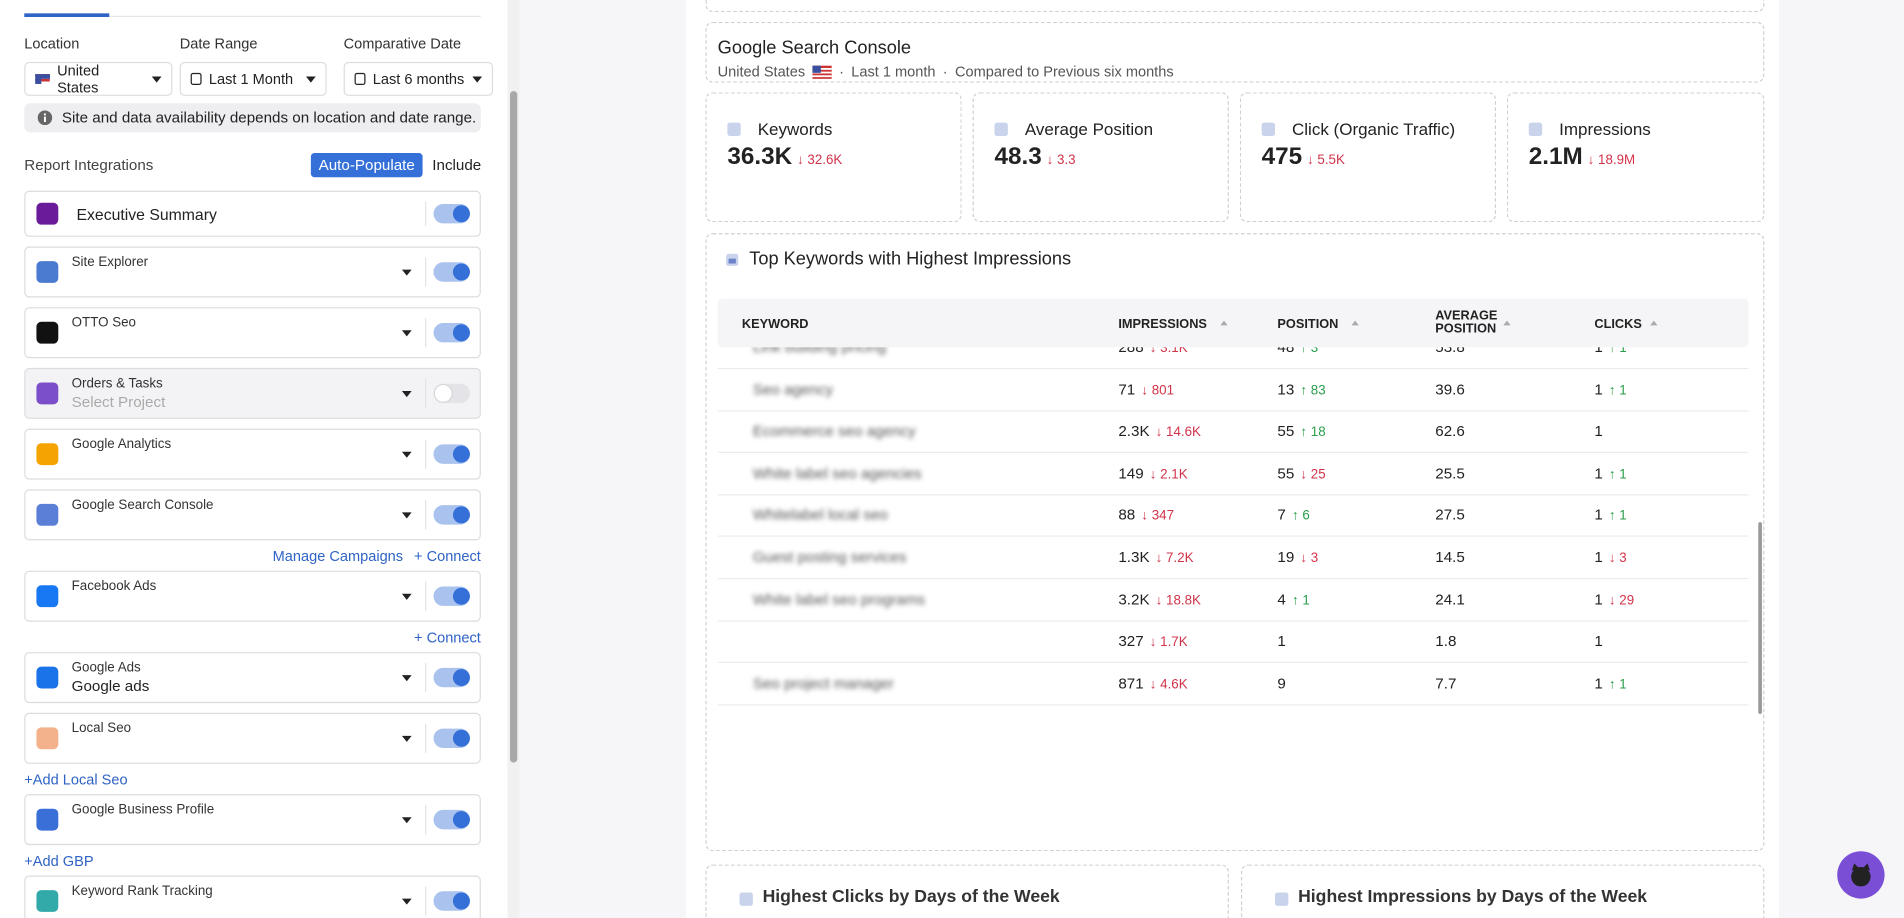  Describe the element at coordinates (106, 668) in the screenshot. I see `integration-name: Google Ads` at that location.